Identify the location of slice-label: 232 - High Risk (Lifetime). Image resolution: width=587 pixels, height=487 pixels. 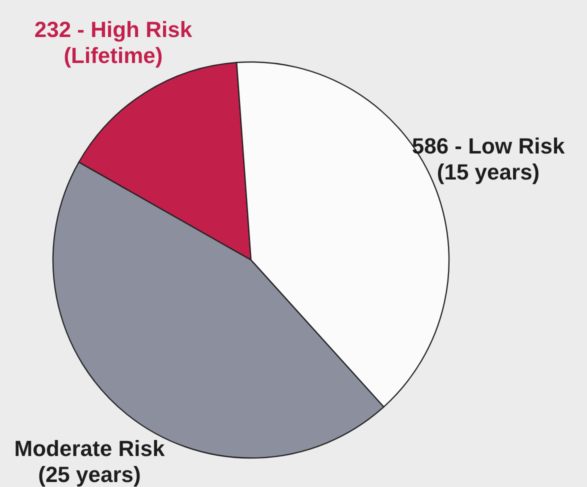
(113, 42).